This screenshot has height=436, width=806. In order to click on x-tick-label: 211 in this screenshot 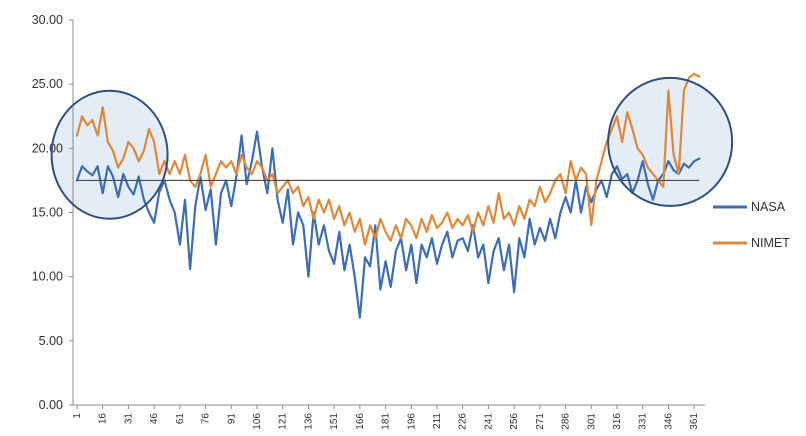, I will do `click(437, 421)`.